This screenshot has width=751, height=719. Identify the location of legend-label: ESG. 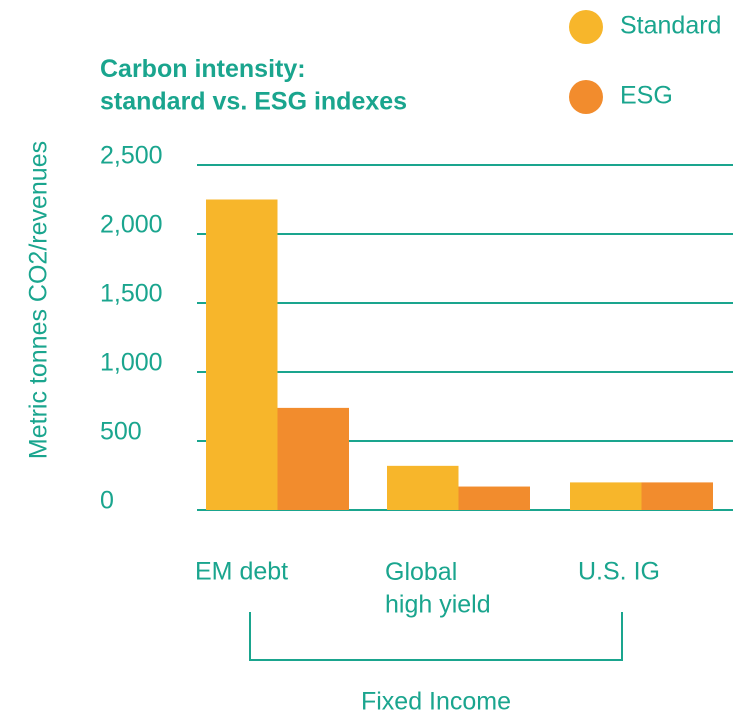
(646, 96).